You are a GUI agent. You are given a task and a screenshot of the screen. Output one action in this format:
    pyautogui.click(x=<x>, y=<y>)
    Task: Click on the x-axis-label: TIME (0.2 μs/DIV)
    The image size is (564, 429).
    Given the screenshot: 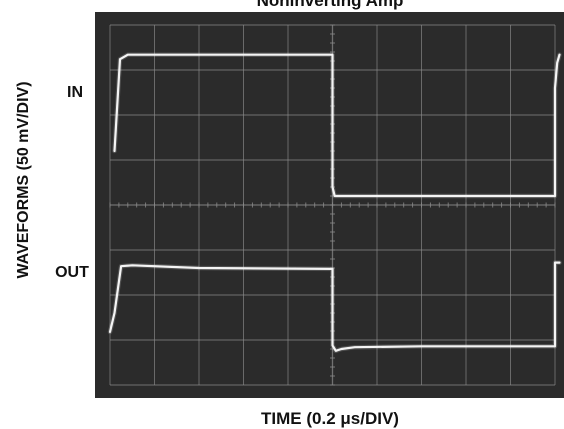 What is the action you would take?
    pyautogui.click(x=330, y=418)
    